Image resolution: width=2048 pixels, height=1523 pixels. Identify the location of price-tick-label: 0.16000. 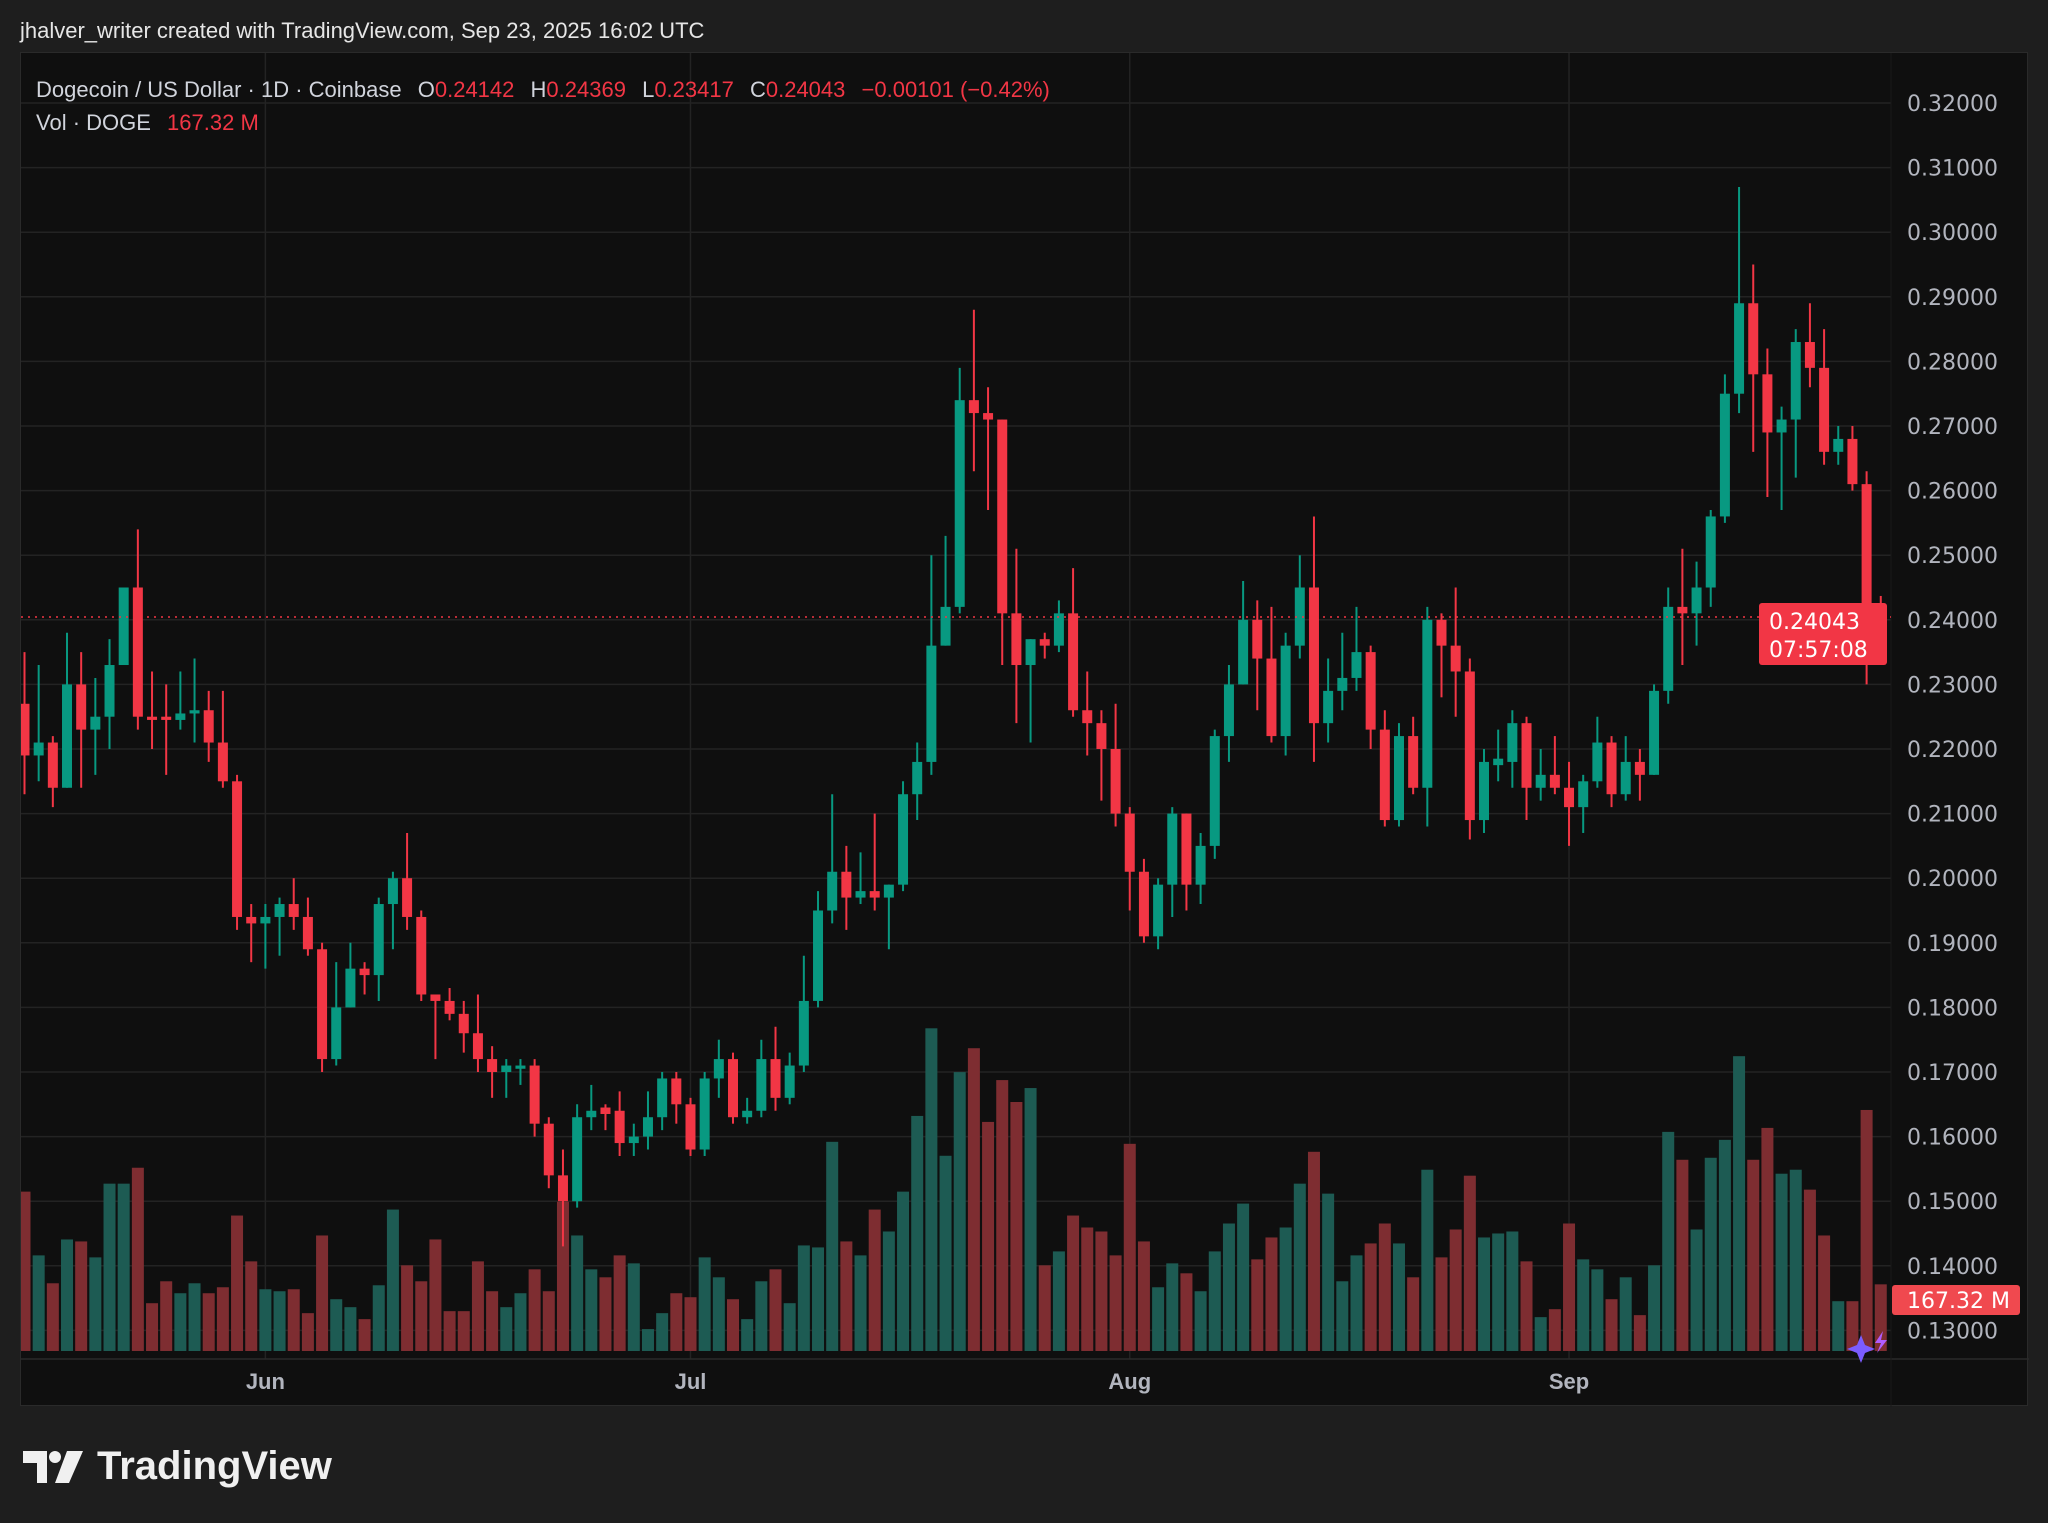
(1952, 1138).